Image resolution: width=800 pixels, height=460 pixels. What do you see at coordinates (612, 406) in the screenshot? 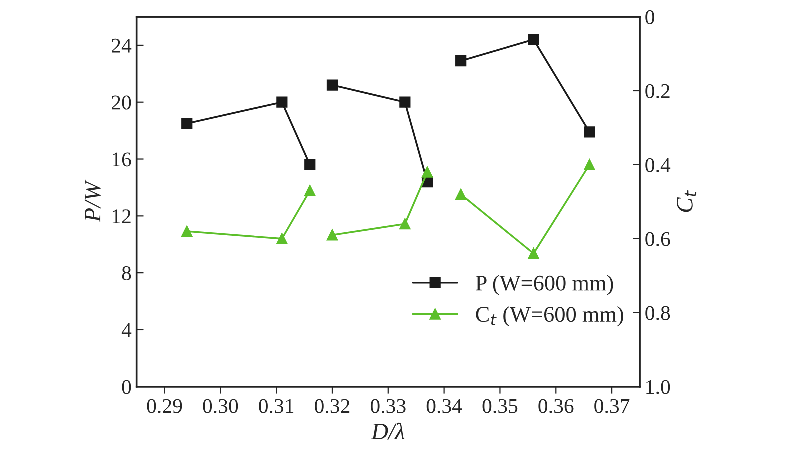
I see `x-tick-label: 0.37` at bounding box center [612, 406].